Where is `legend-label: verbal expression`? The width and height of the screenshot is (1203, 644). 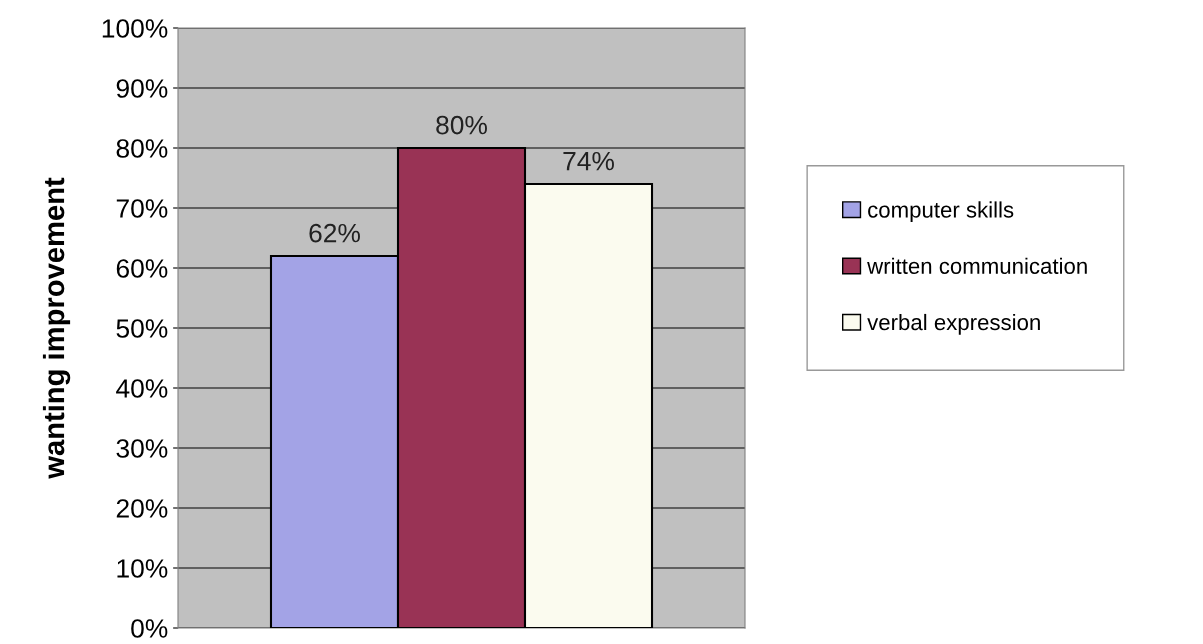 legend-label: verbal expression is located at coordinates (953, 324).